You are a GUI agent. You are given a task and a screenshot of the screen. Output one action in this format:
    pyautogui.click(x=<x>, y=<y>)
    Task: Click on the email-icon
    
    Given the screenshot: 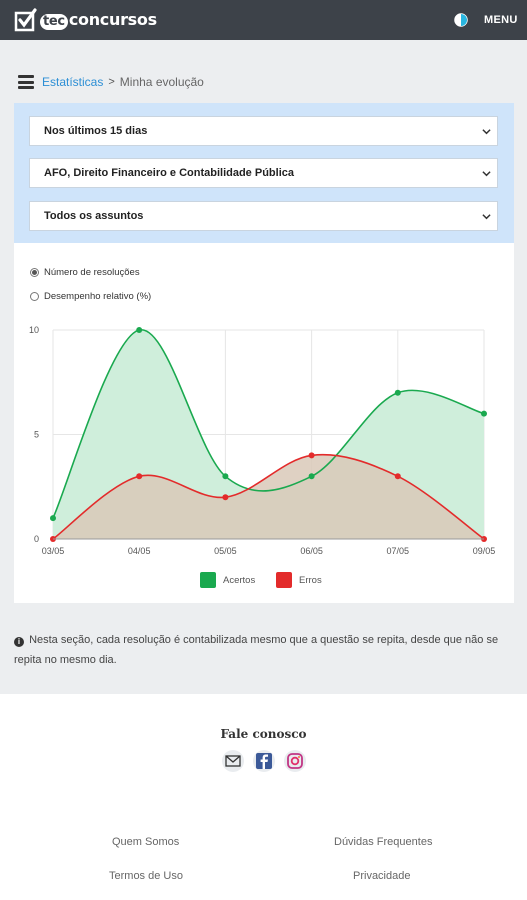 What is the action you would take?
    pyautogui.click(x=233, y=761)
    